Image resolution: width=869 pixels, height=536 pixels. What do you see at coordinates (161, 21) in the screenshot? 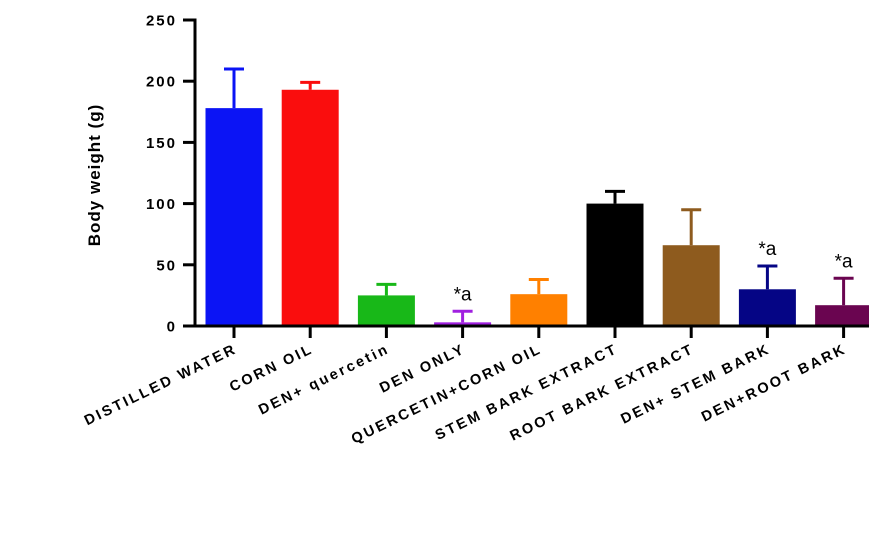
I see `y-tick-label: 250` at bounding box center [161, 21].